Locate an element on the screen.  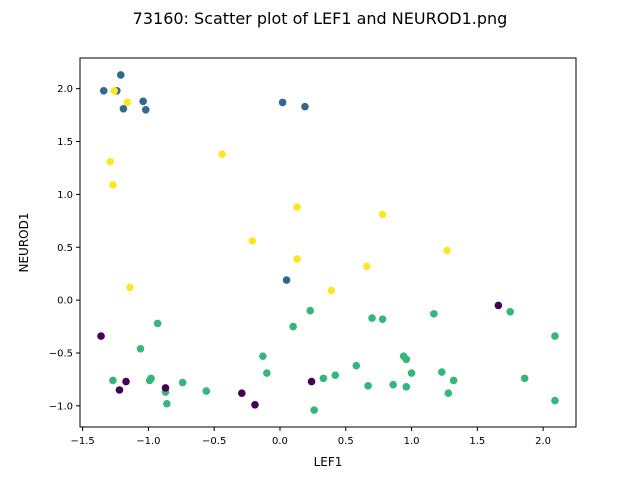
x-tick-label: 1.0 is located at coordinates (412, 441).